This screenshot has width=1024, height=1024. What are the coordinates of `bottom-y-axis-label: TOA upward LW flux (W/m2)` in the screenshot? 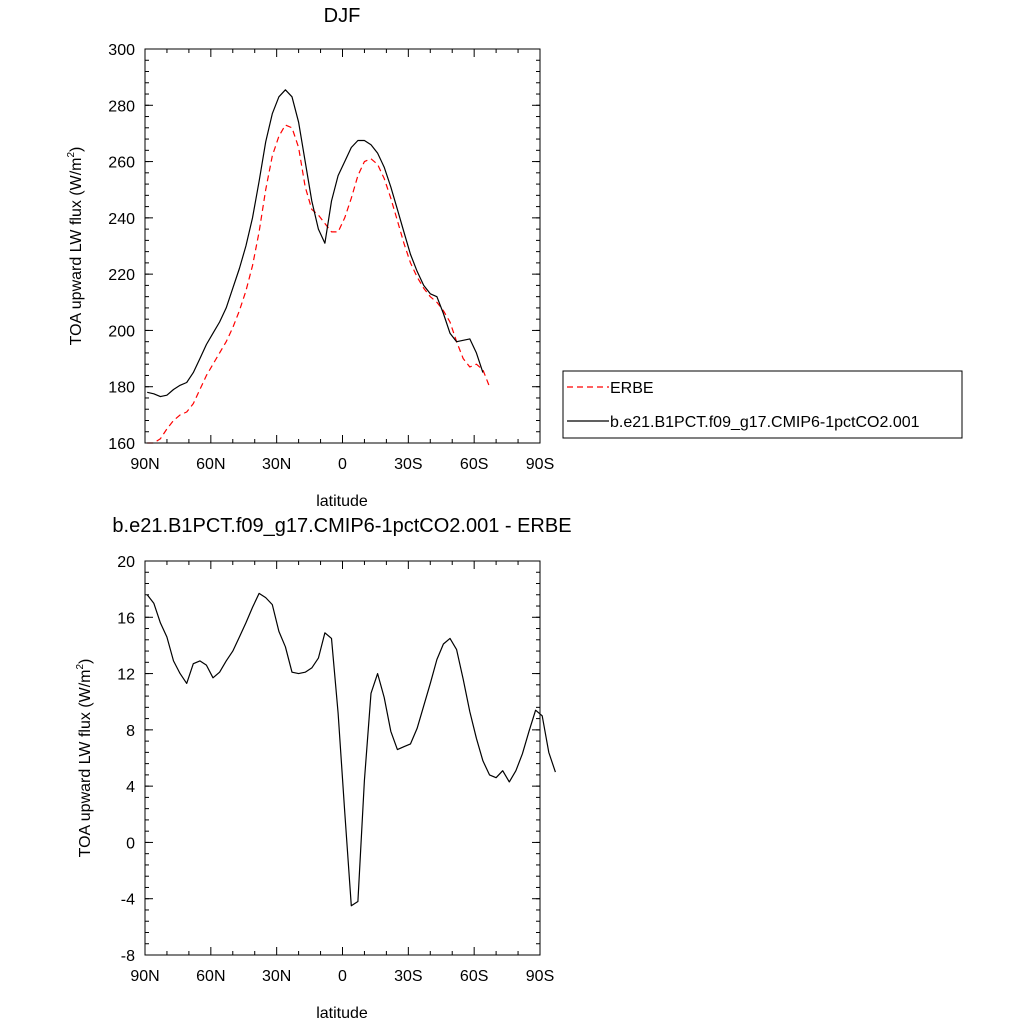 It's located at (84, 758).